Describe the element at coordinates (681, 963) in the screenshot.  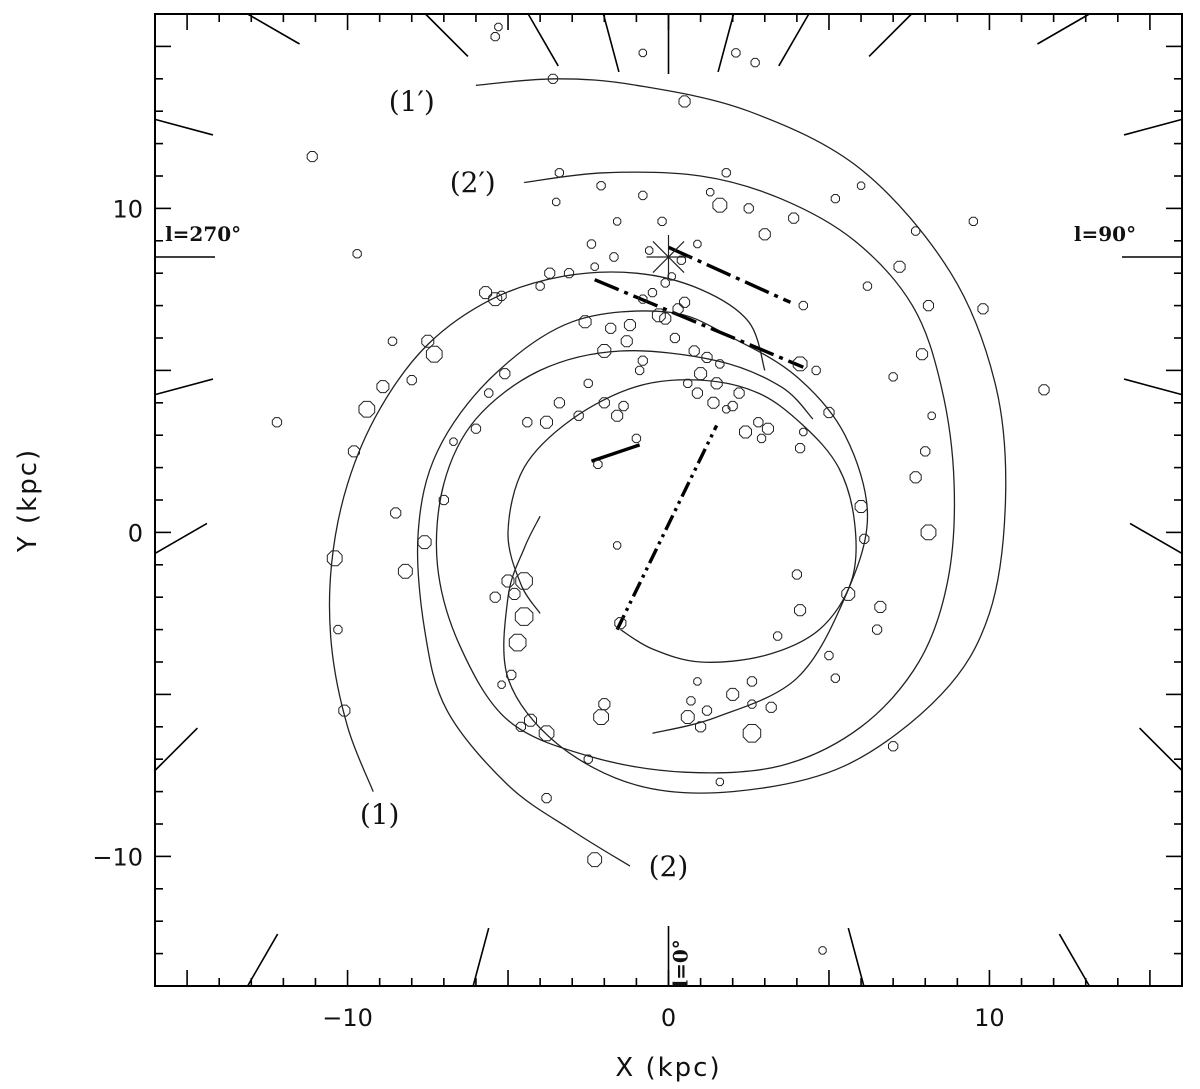
I see `longitude-label: l=0°` at that location.